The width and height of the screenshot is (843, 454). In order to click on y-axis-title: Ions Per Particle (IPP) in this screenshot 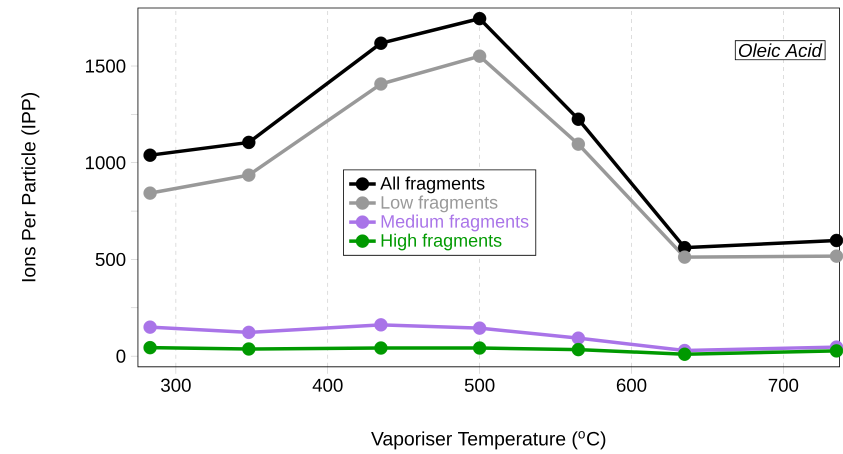, I will do `click(30, 187)`.